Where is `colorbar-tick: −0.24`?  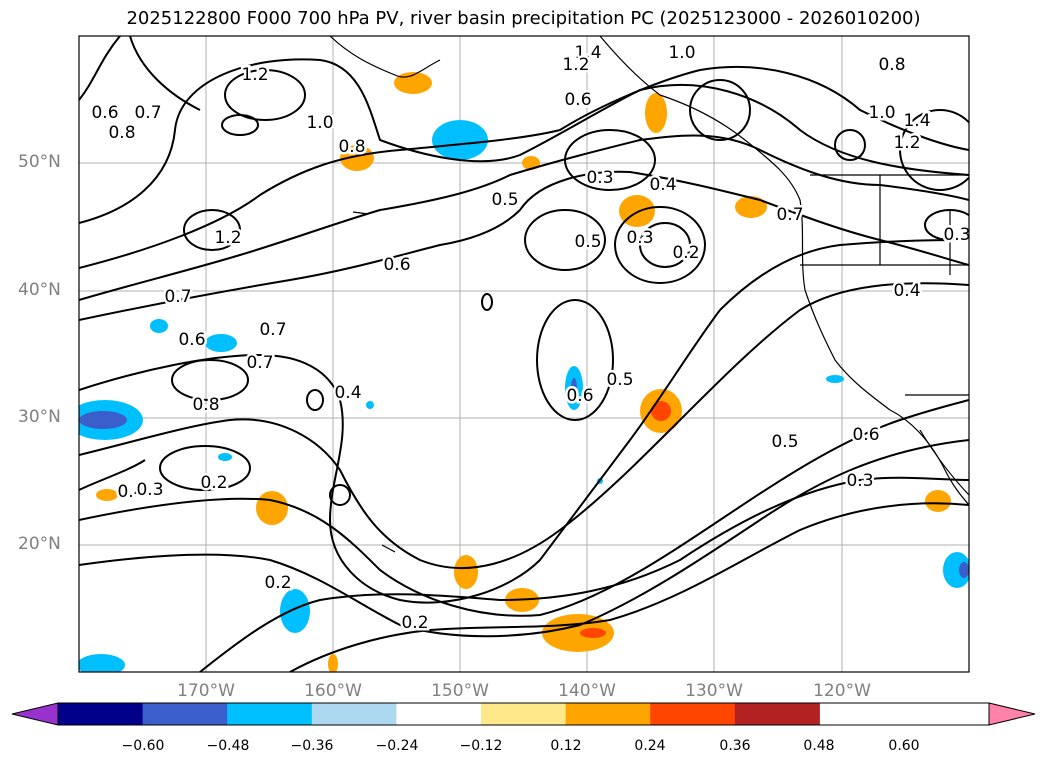 colorbar-tick: −0.24 is located at coordinates (397, 746).